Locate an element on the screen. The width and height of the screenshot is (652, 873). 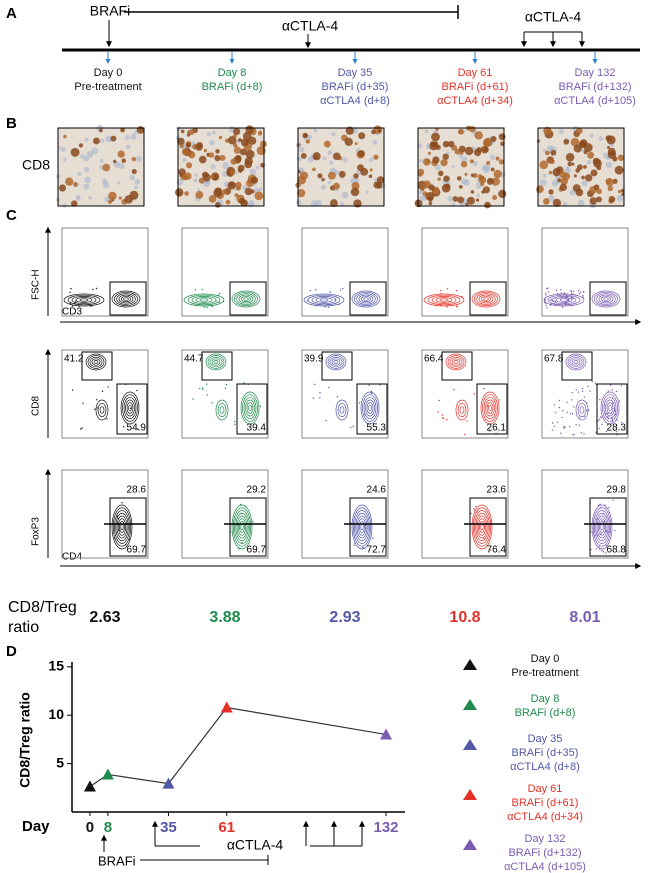
flow-plot: 66.4 26.1 is located at coordinates (465, 394).